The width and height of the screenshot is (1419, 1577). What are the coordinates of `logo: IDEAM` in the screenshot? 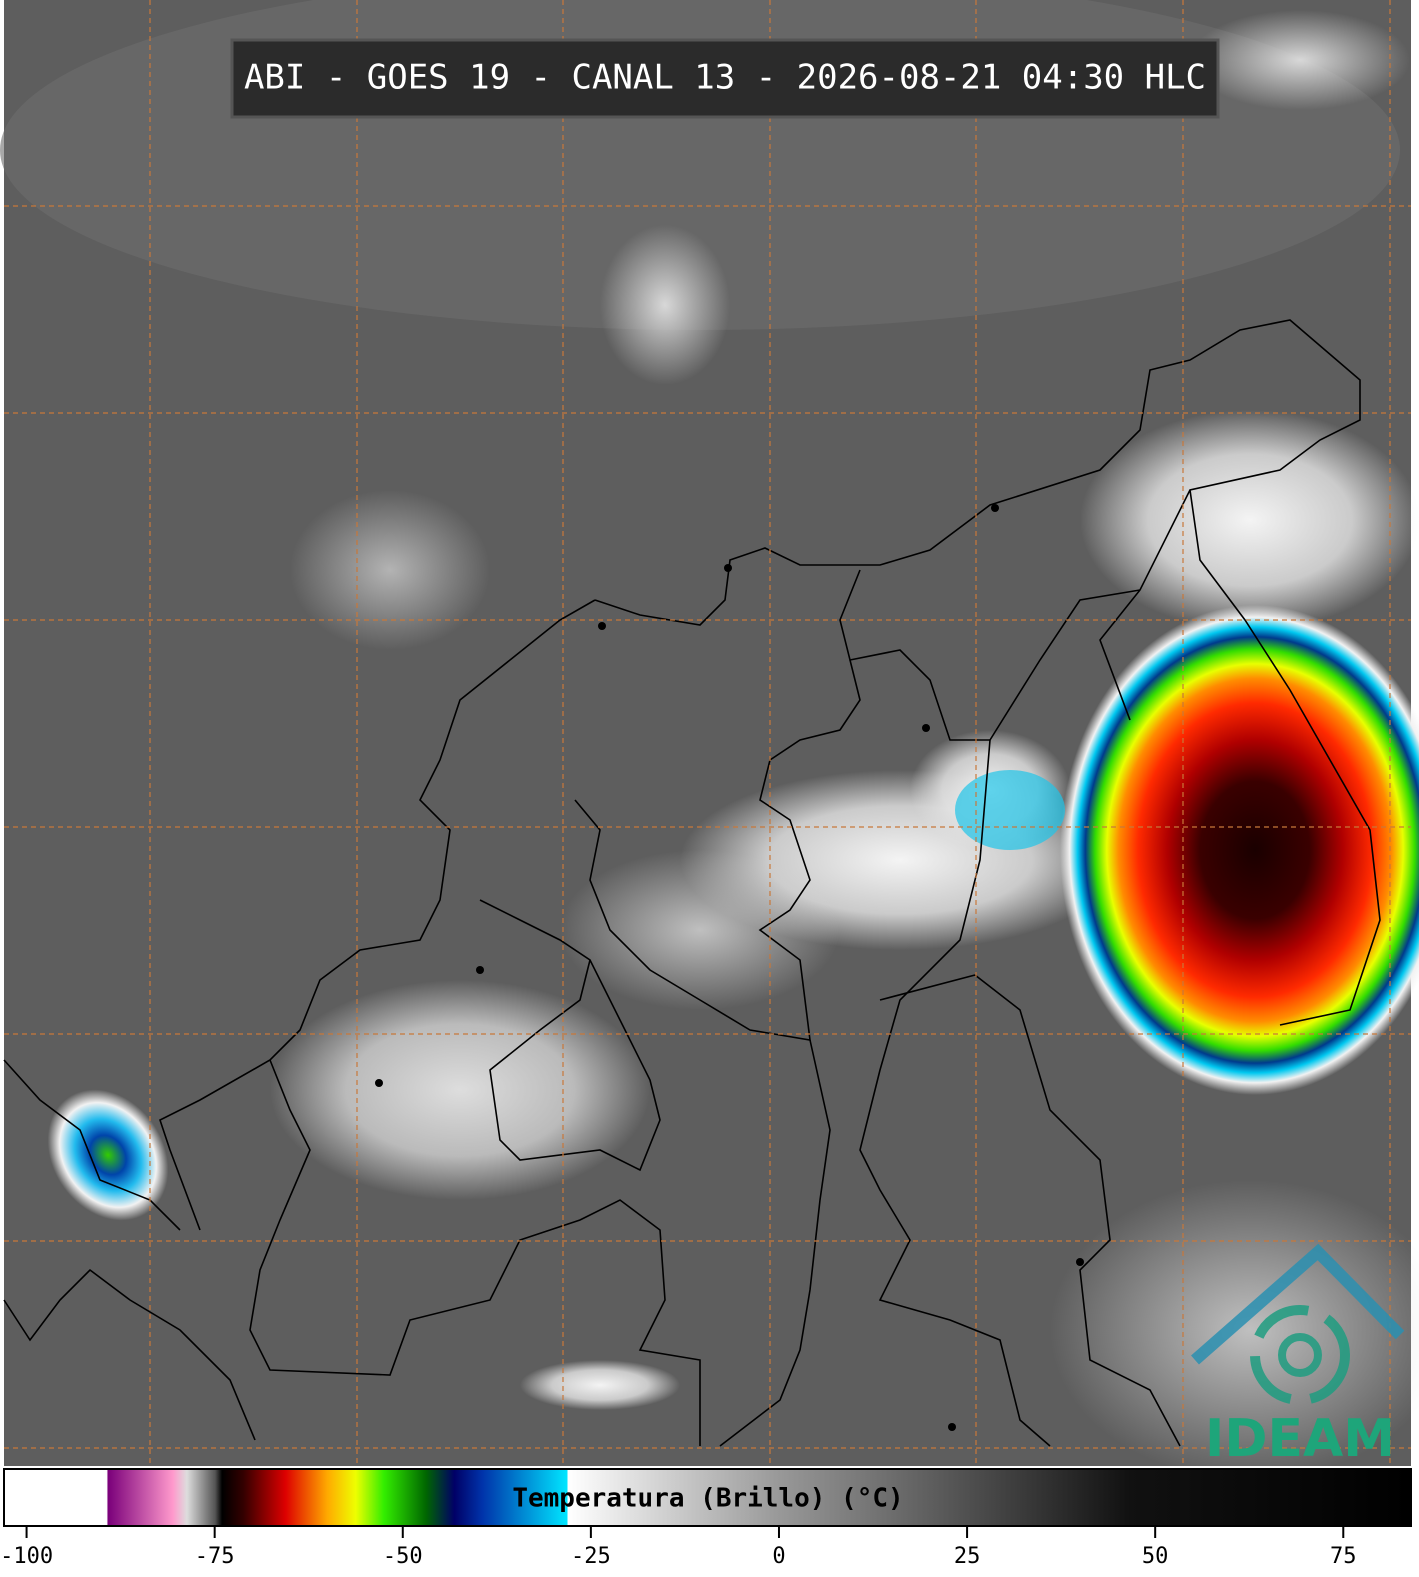 It's located at (1298, 1356).